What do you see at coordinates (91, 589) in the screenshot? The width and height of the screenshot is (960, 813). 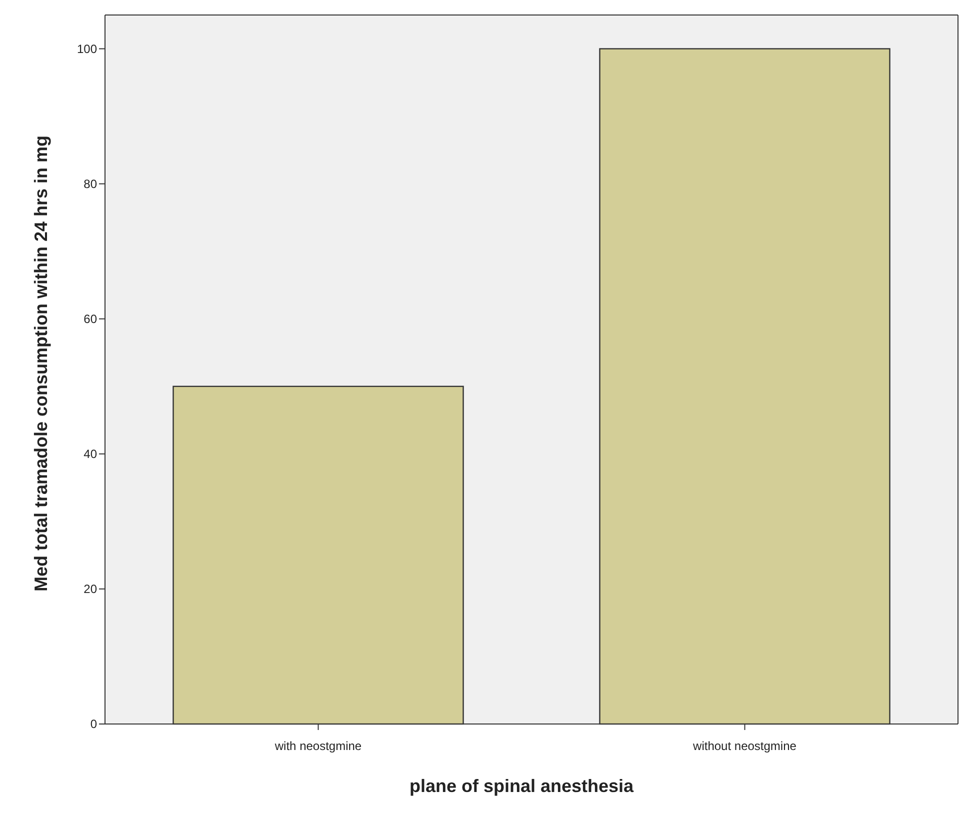 I see `y-tick-label: 20` at bounding box center [91, 589].